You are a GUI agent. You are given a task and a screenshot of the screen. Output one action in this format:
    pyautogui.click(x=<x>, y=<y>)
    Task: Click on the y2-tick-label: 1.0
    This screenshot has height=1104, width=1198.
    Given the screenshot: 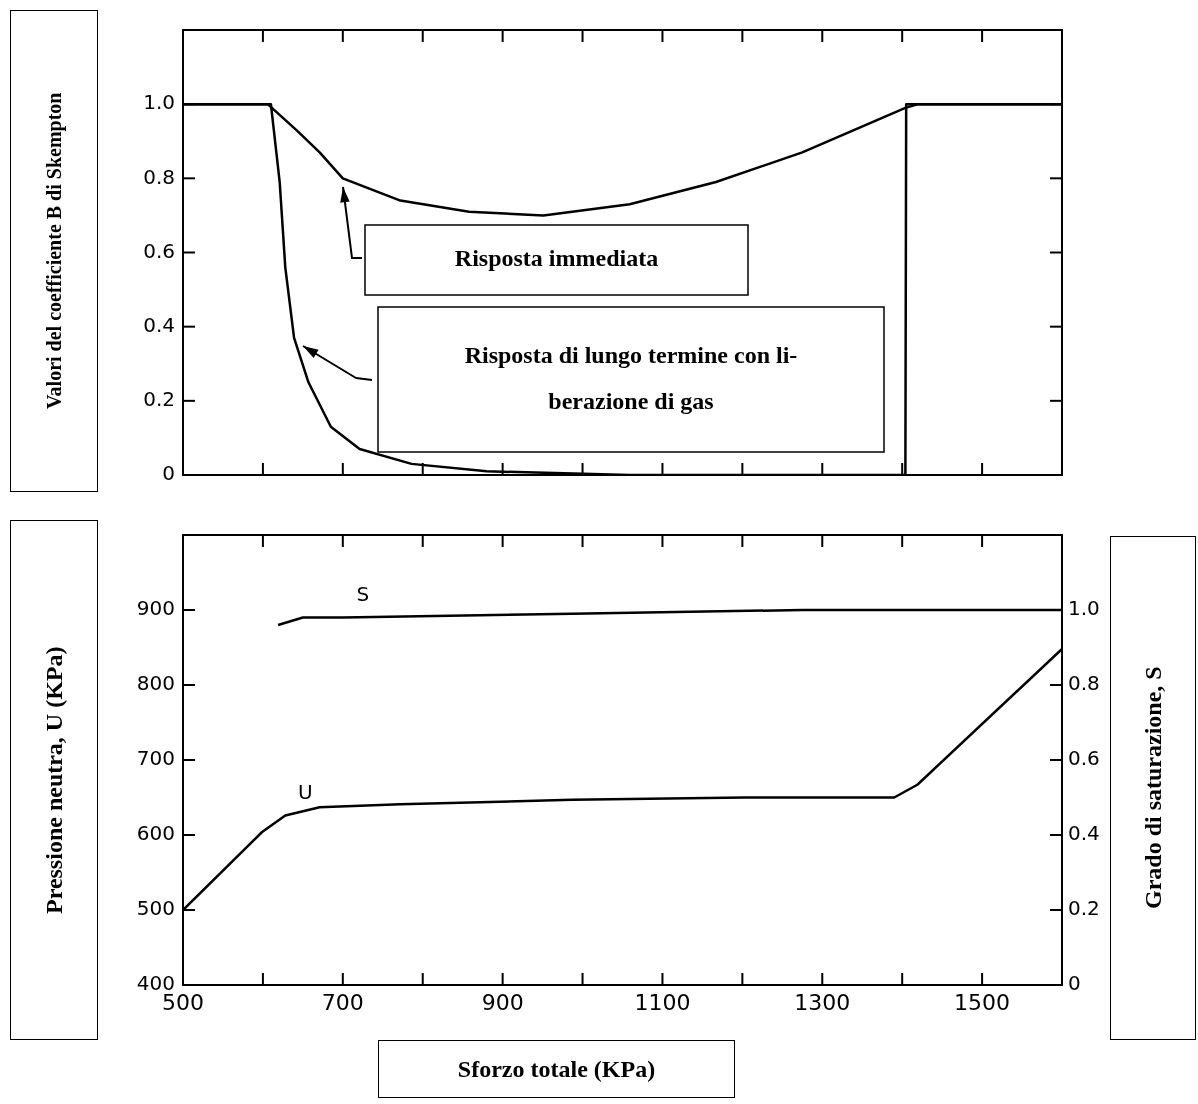 What is the action you would take?
    pyautogui.click(x=1084, y=608)
    